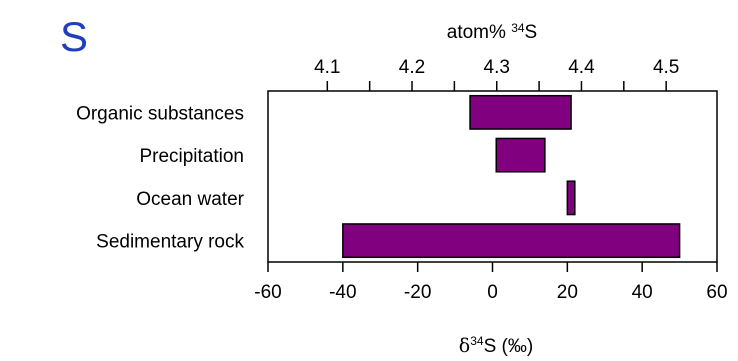 The height and width of the screenshot is (361, 738). I want to click on x-tick-label: -40, so click(342, 292).